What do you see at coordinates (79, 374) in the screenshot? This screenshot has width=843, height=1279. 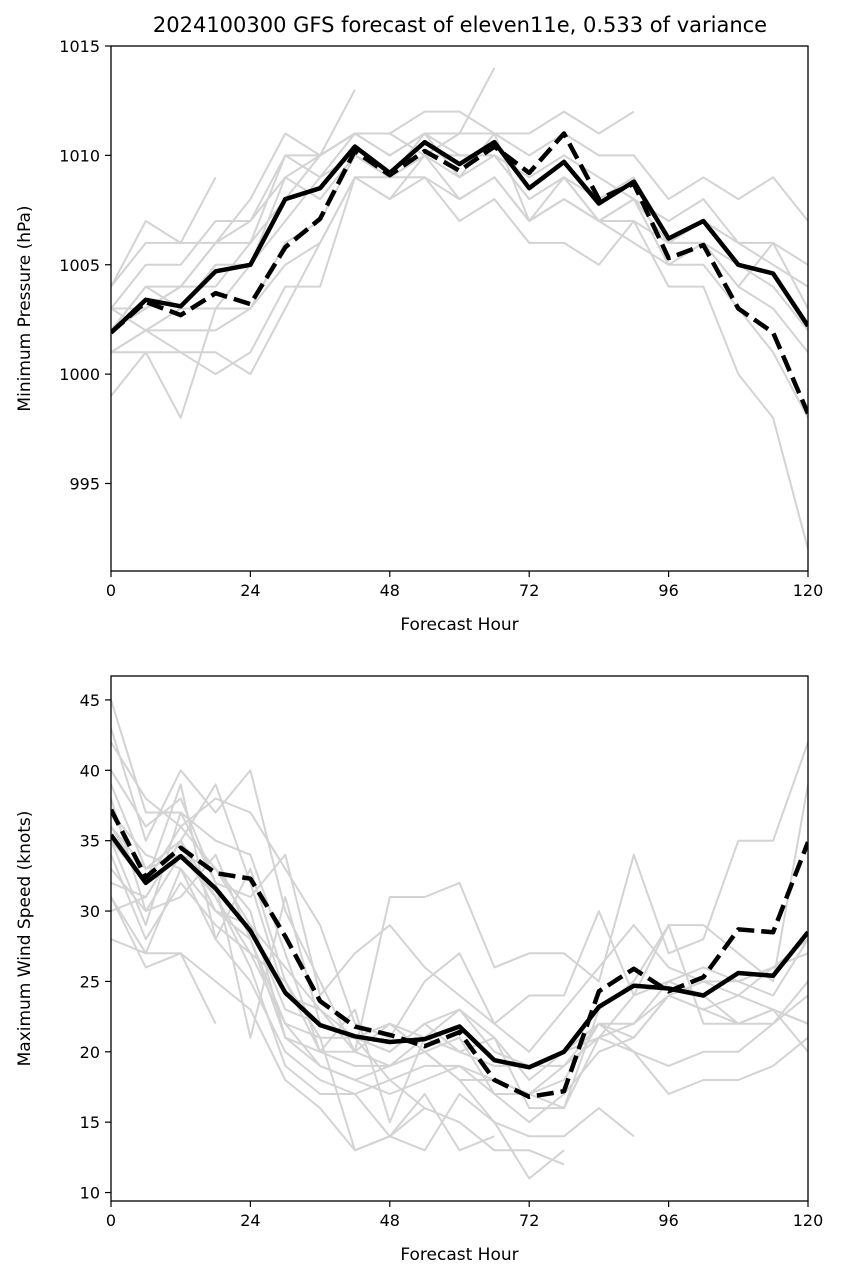 I see `pressure-y-tick-label: 1000` at bounding box center [79, 374].